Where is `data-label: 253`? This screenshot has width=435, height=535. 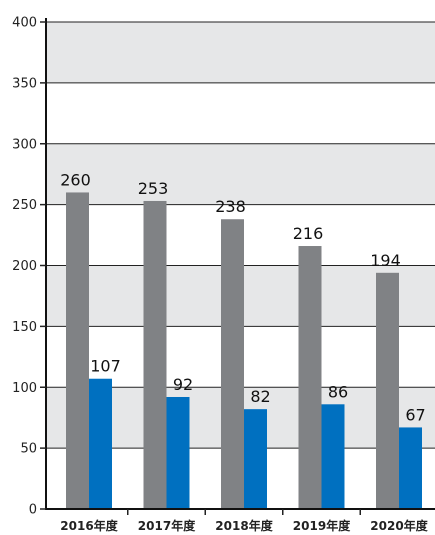 data-label: 253 is located at coordinates (153, 188).